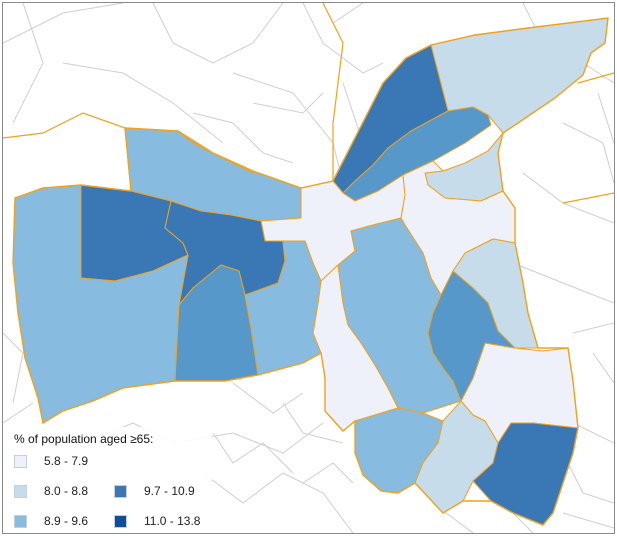  Describe the element at coordinates (66, 491) in the screenshot. I see `legend-label-class-2: 8.0 - 8.8` at that location.